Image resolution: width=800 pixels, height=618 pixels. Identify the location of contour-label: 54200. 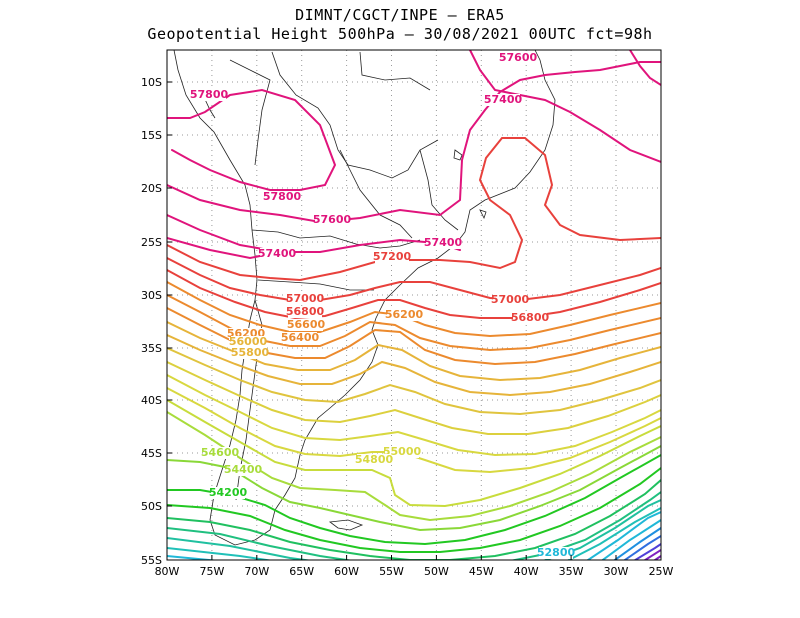
(228, 492).